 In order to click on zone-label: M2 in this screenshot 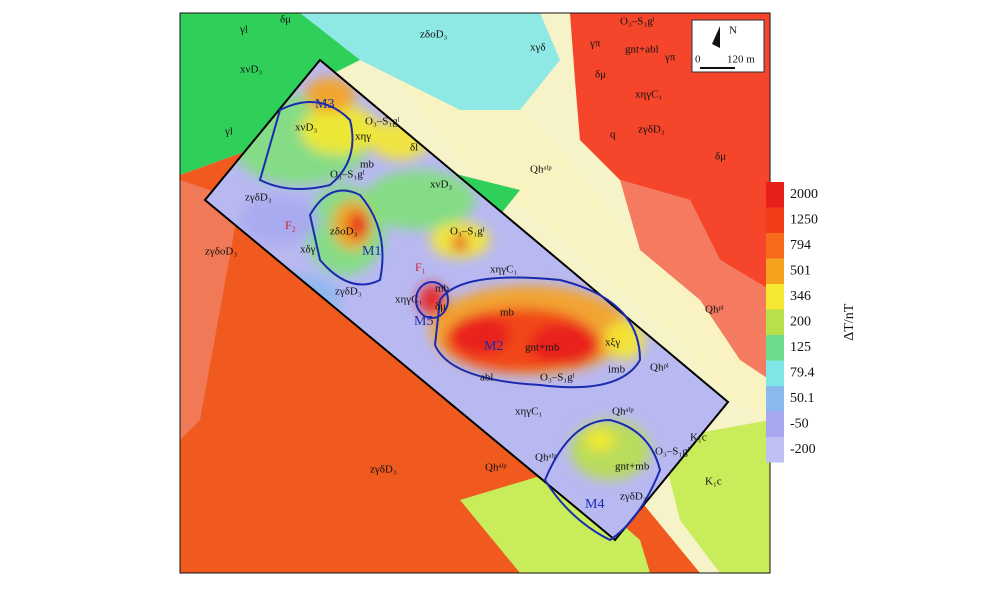, I will do `click(493, 346)`.